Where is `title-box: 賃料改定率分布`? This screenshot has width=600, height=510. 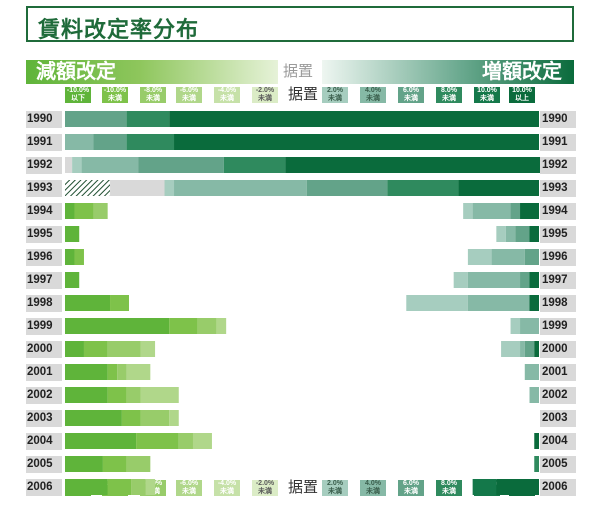
title-box: 賃料改定率分布 is located at coordinates (300, 24).